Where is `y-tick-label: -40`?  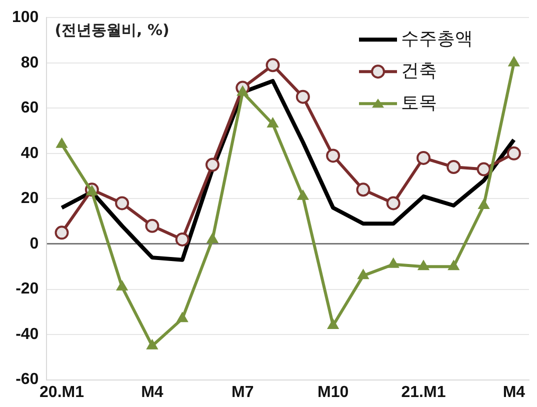 y-tick-label: -40 is located at coordinates (27, 334).